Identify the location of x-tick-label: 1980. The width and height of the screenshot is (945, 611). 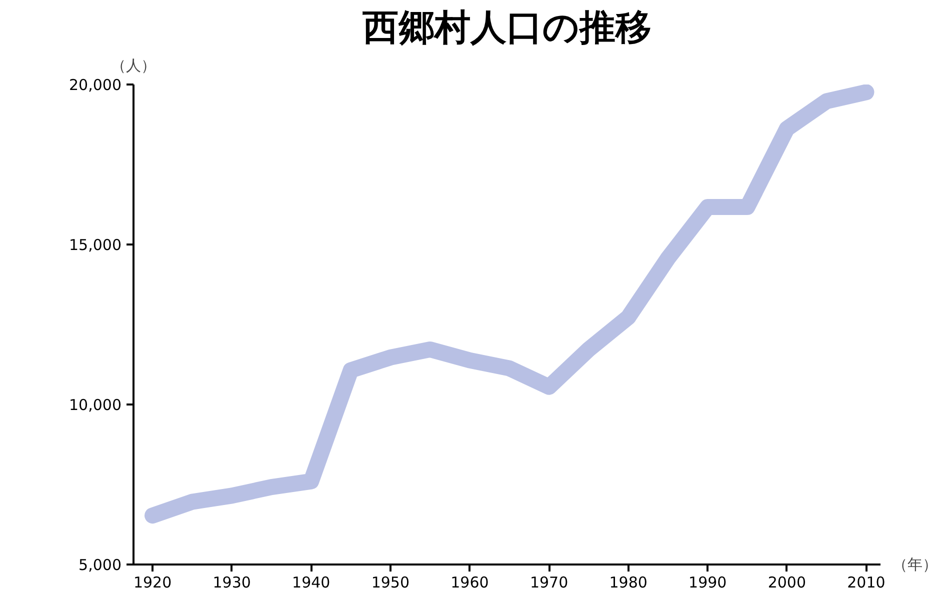
(628, 583).